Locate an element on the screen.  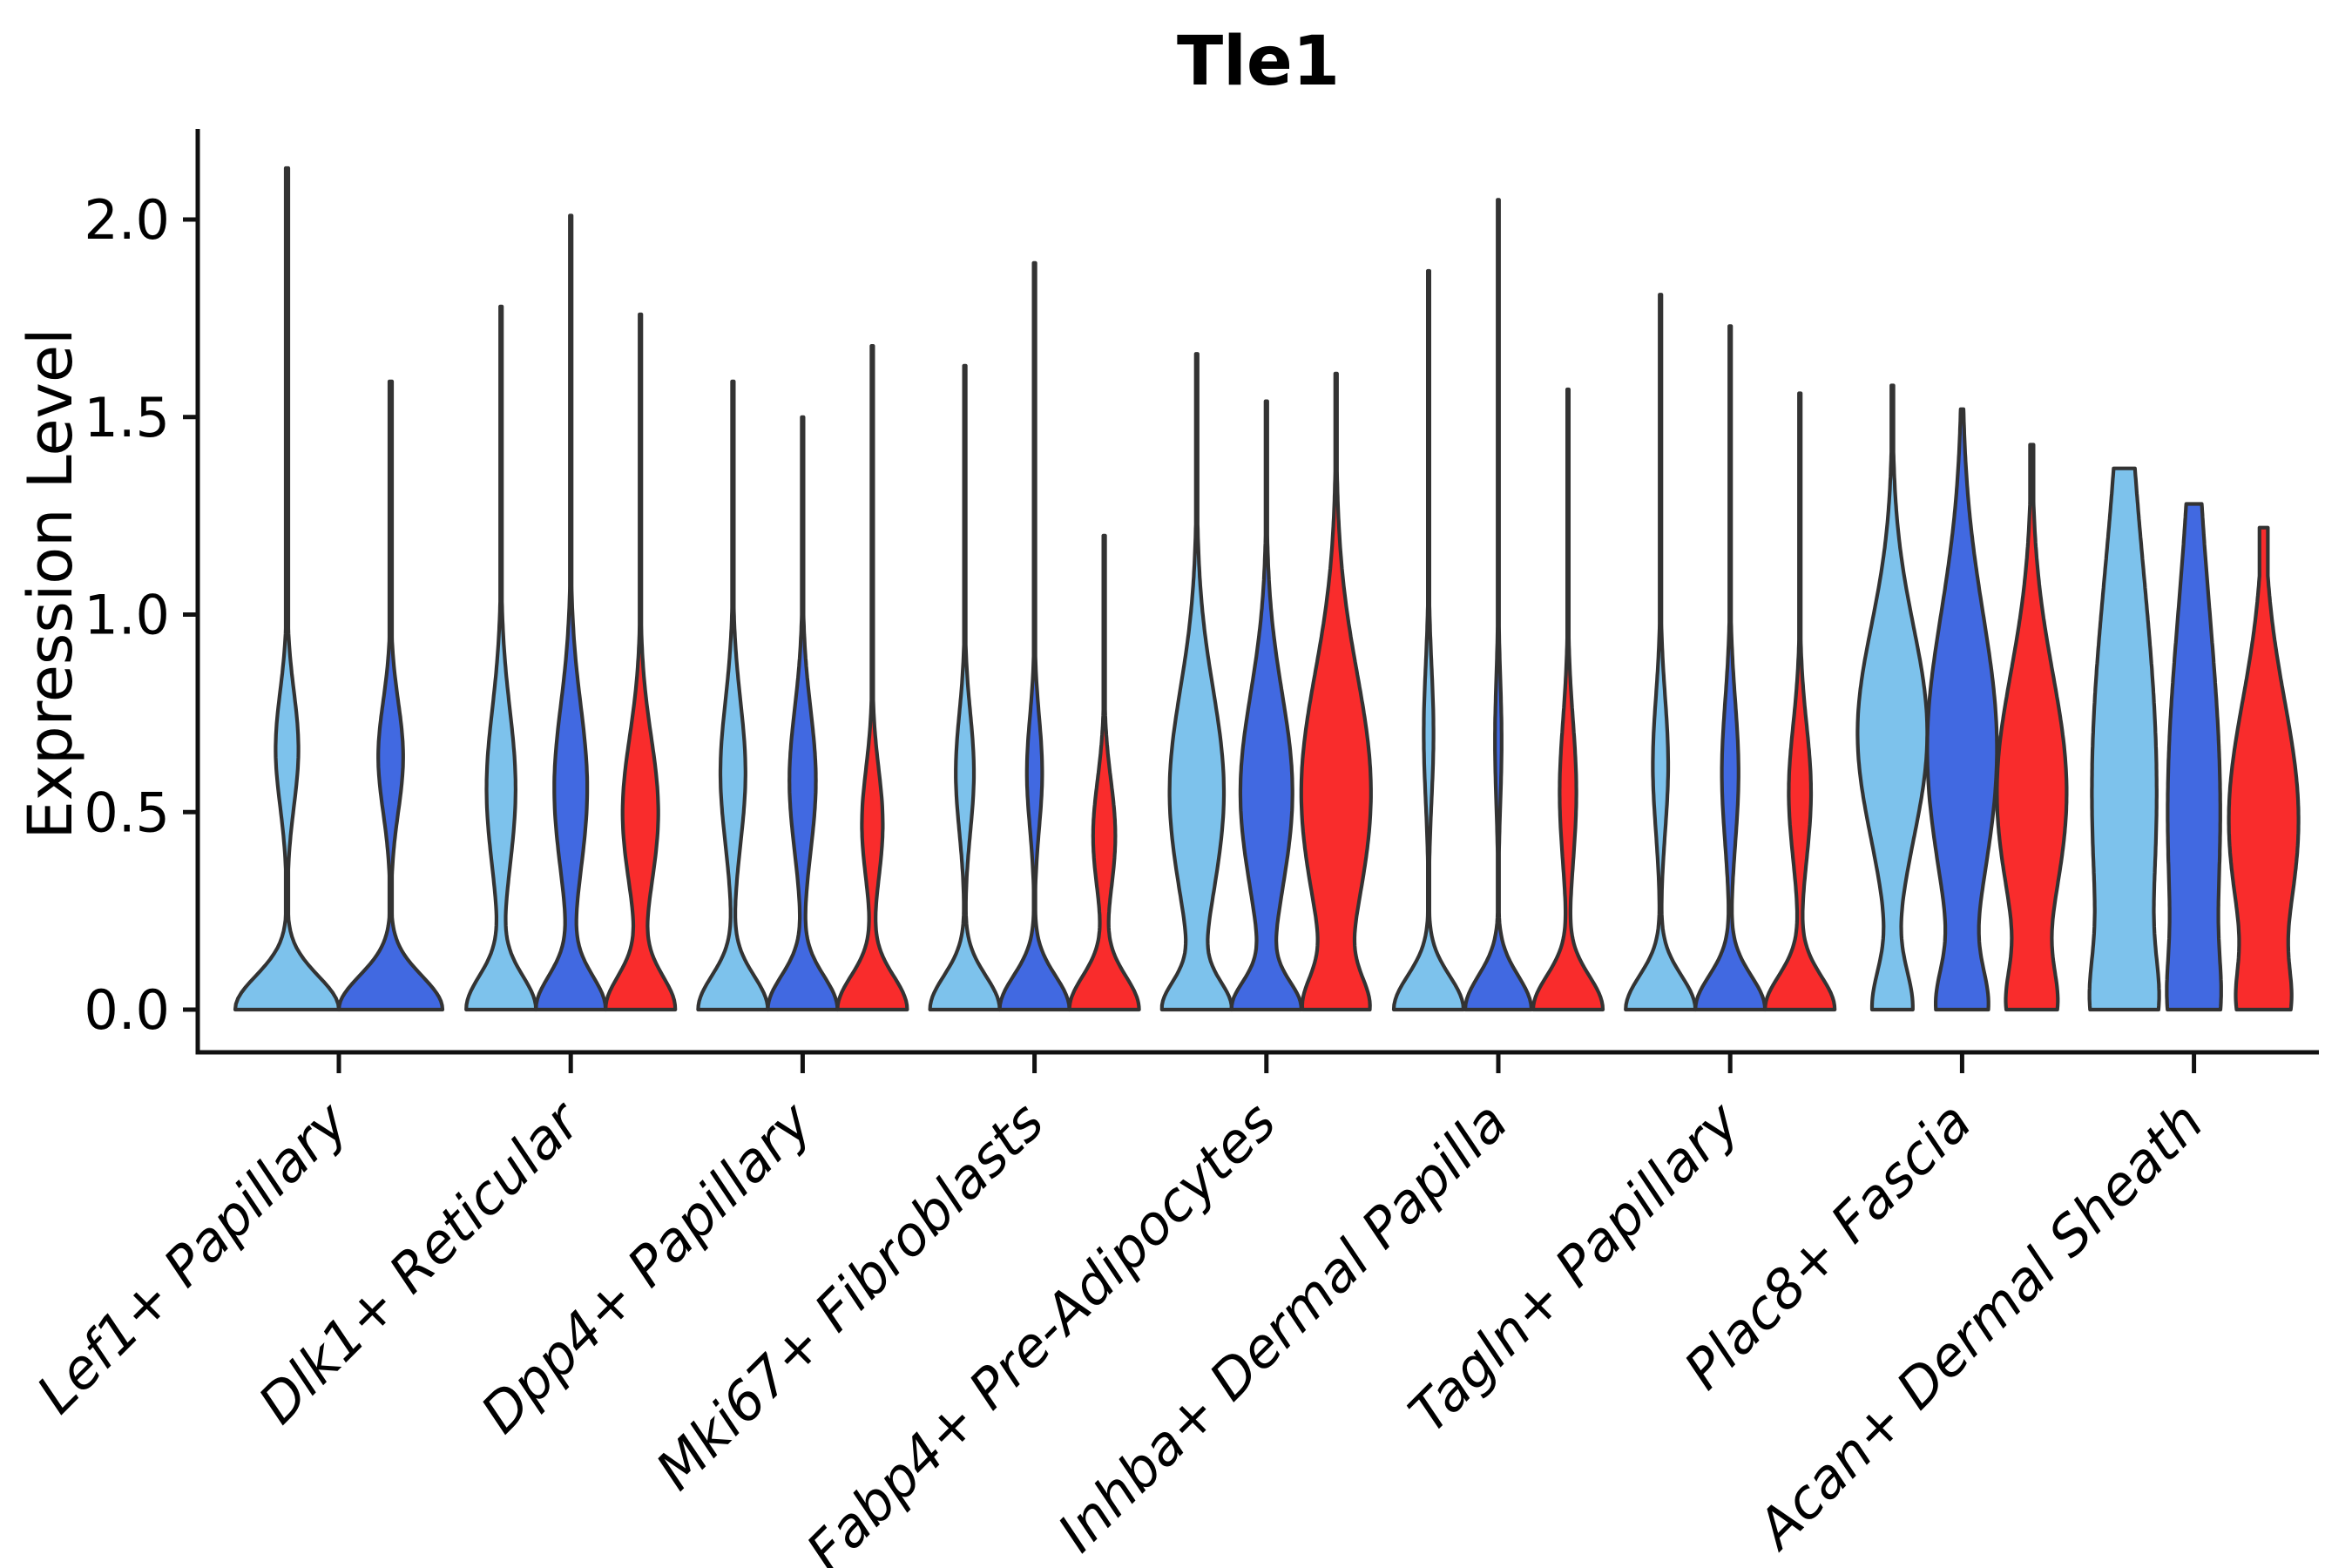
y-tick-label: 0.5 is located at coordinates (127, 812).